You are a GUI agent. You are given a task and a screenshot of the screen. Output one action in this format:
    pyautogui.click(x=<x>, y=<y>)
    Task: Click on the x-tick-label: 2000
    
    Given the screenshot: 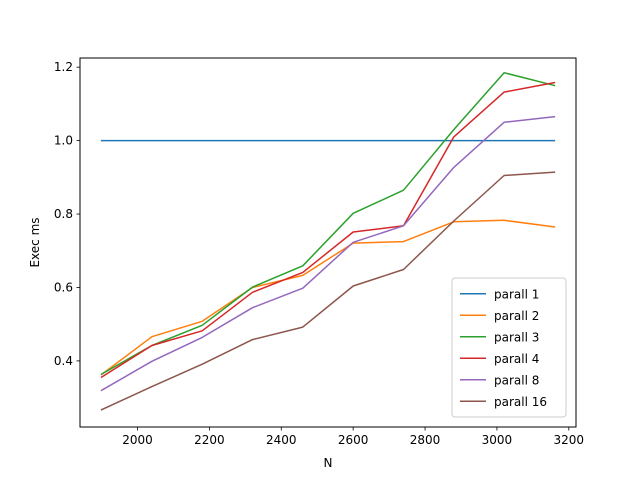 What is the action you would take?
    pyautogui.click(x=137, y=440)
    